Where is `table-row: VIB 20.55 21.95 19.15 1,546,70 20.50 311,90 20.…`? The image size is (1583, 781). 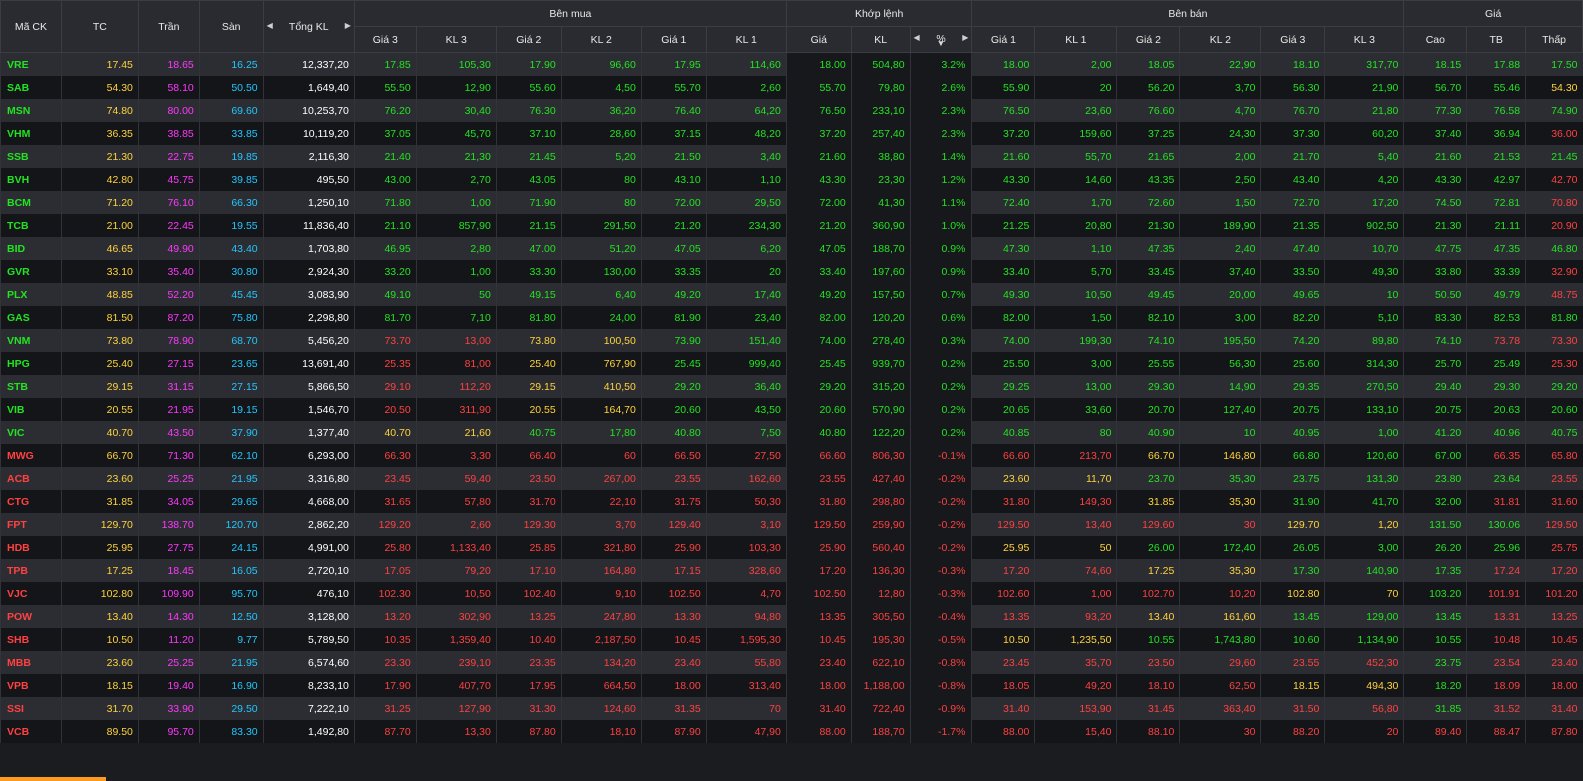 table-row: VIB 20.55 21.95 19.15 1,546,70 20.50 311,90 20.… is located at coordinates (791, 409).